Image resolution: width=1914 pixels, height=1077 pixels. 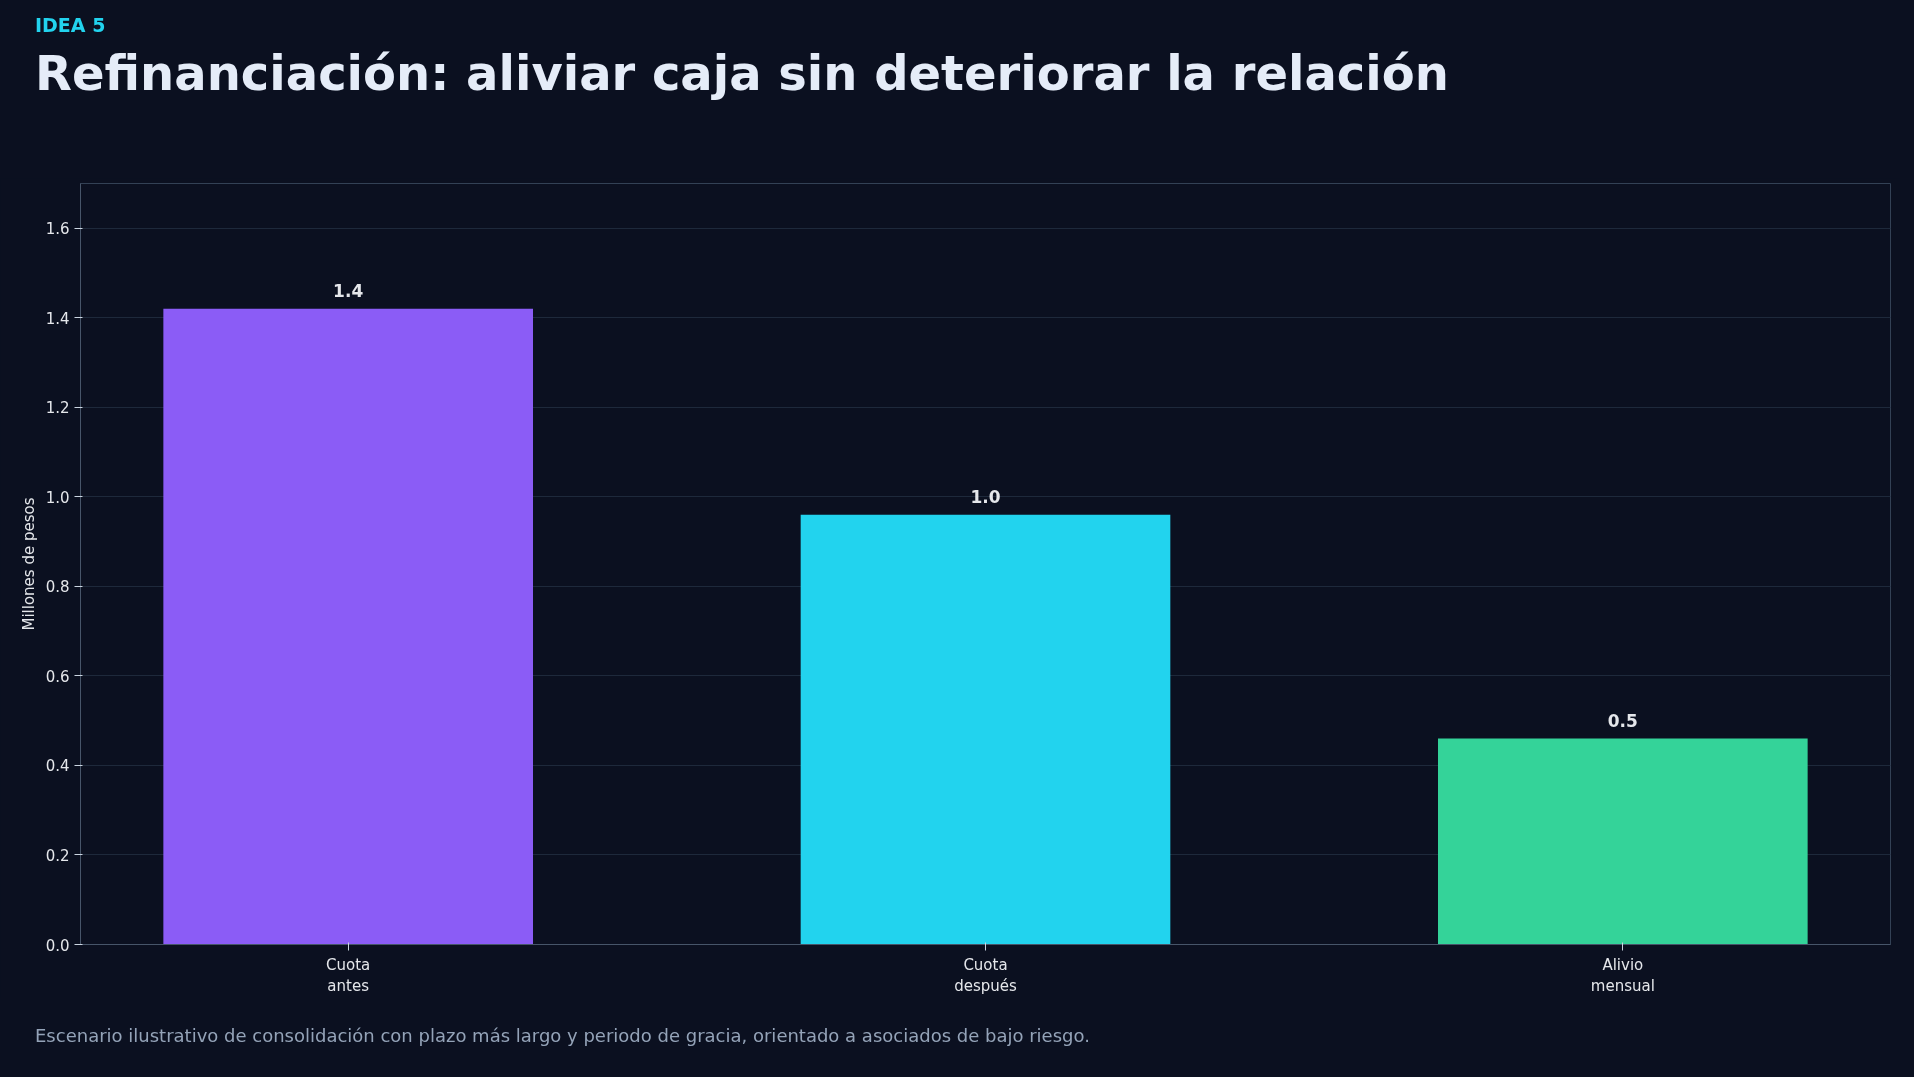 What do you see at coordinates (1622, 720) in the screenshot?
I see `data-label: 0.5` at bounding box center [1622, 720].